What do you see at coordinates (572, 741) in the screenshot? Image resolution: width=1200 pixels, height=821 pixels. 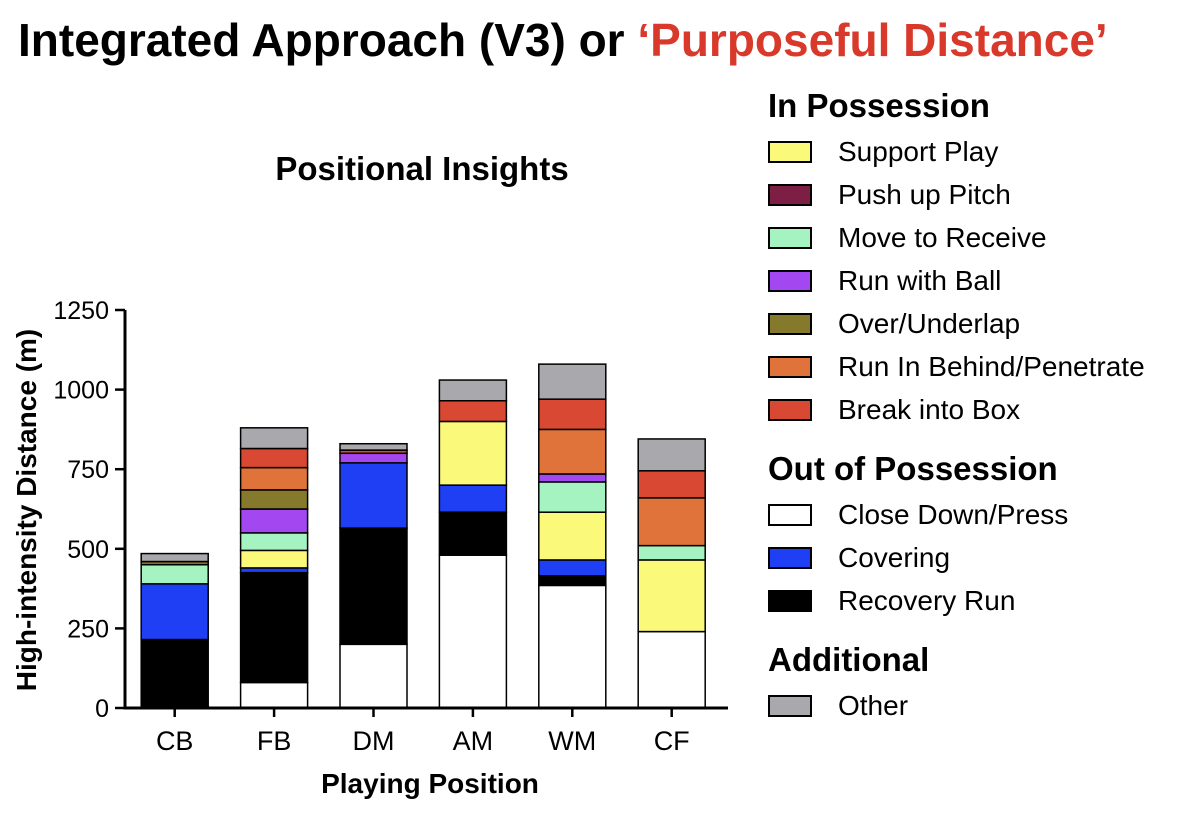 I see `x-tick-label-wm: WM` at bounding box center [572, 741].